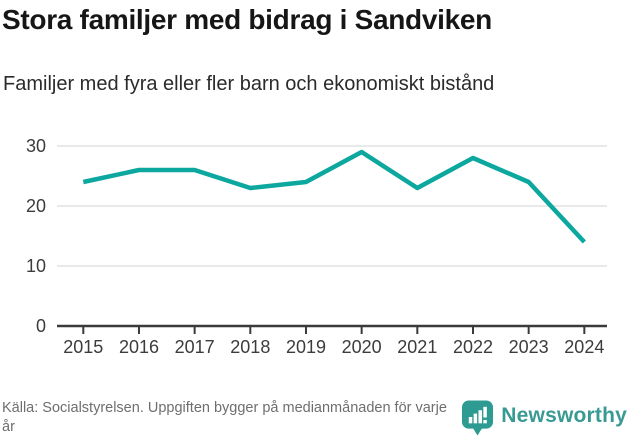 The image size is (631, 439). Describe the element at coordinates (36, 146) in the screenshot. I see `y-tick-label: 30` at that location.